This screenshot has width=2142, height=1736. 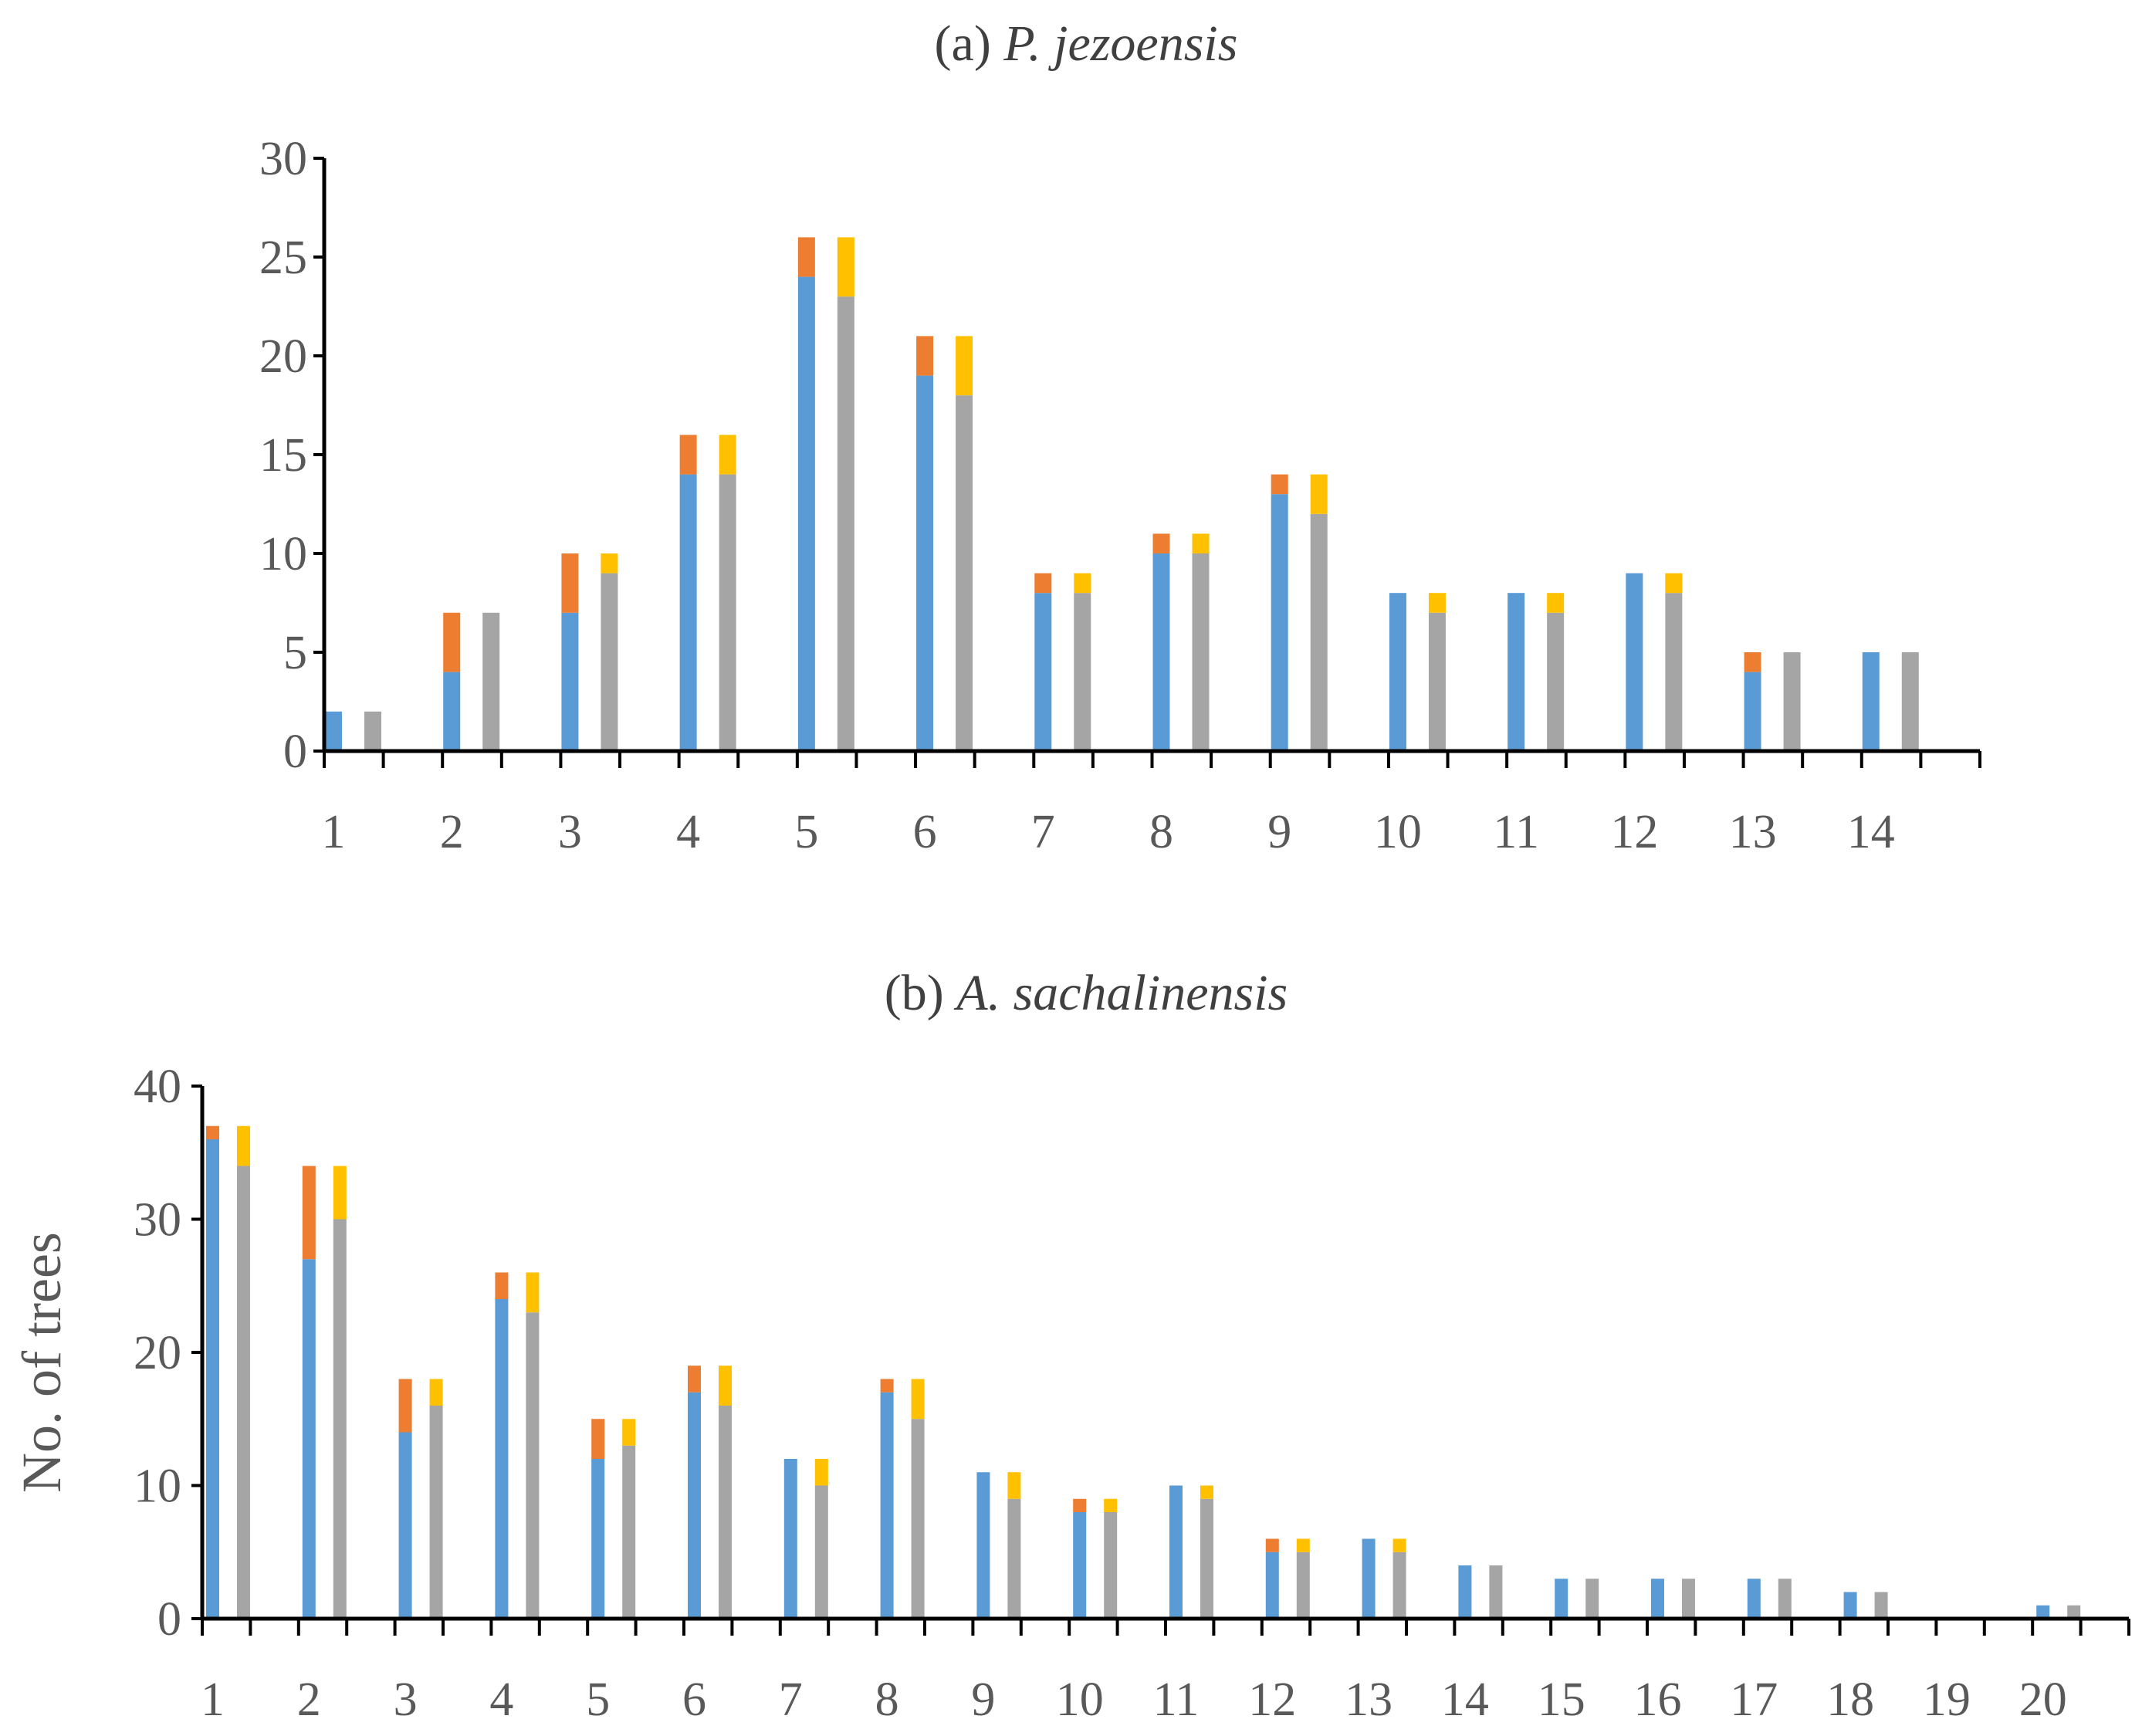 What do you see at coordinates (1516, 832) in the screenshot?
I see `panel-a-x-tick-label: 11` at bounding box center [1516, 832].